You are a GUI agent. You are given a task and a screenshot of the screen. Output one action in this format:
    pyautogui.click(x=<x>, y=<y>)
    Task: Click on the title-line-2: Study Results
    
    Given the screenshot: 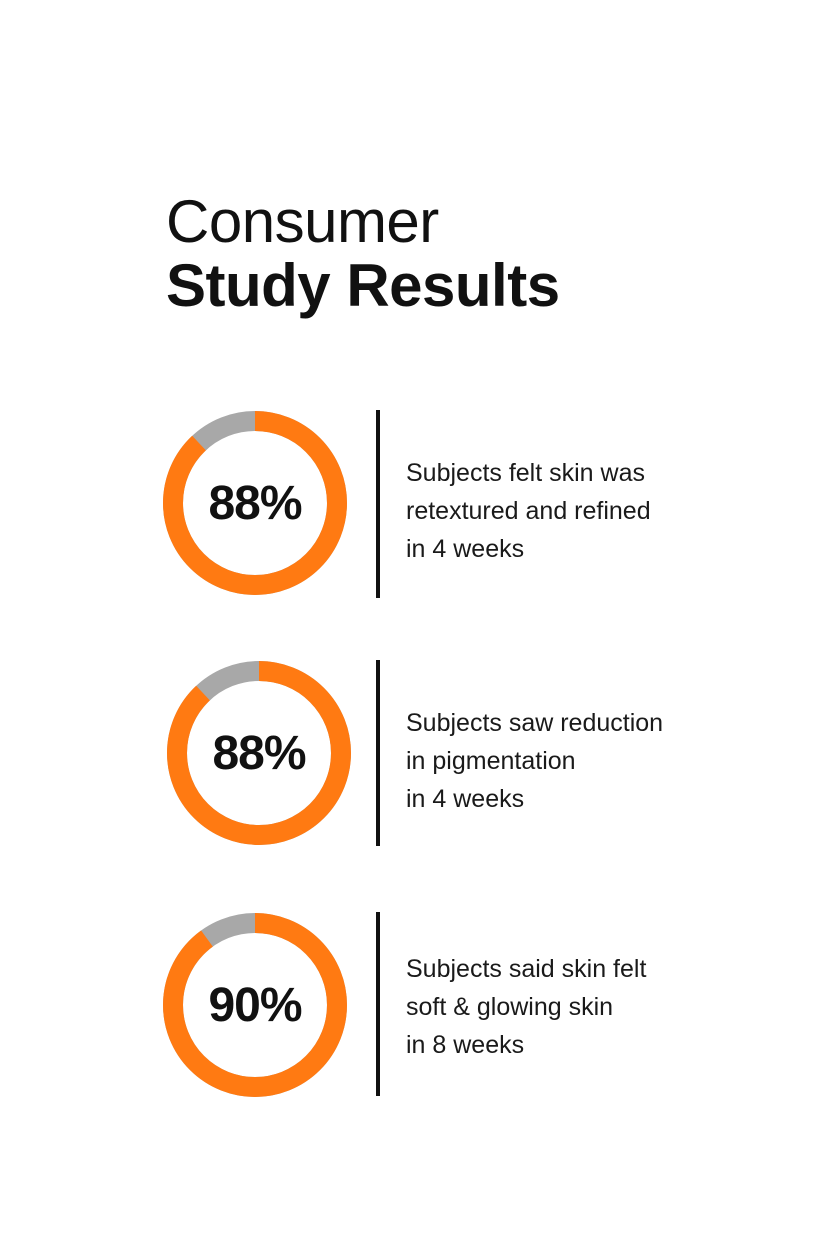 What is the action you would take?
    pyautogui.click(x=363, y=285)
    